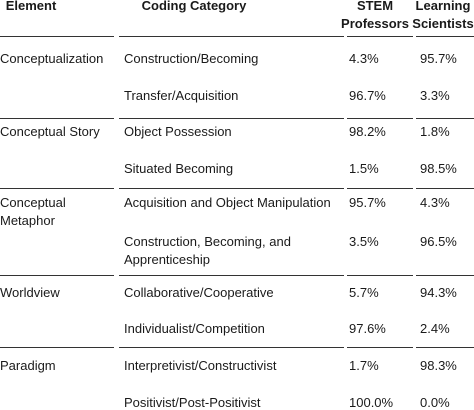  I want to click on coding-category: Object Possession, so click(178, 131).